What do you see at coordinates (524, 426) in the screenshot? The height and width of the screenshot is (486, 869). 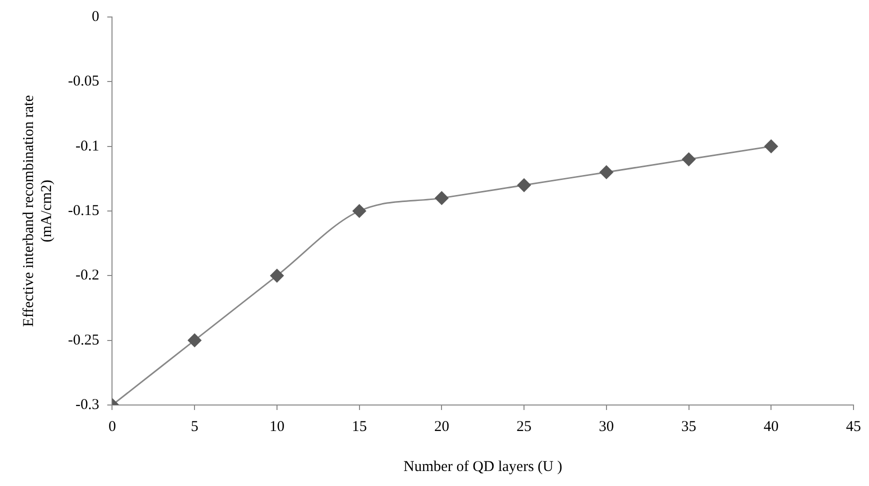 I see `x-tick-label: 25` at bounding box center [524, 426].